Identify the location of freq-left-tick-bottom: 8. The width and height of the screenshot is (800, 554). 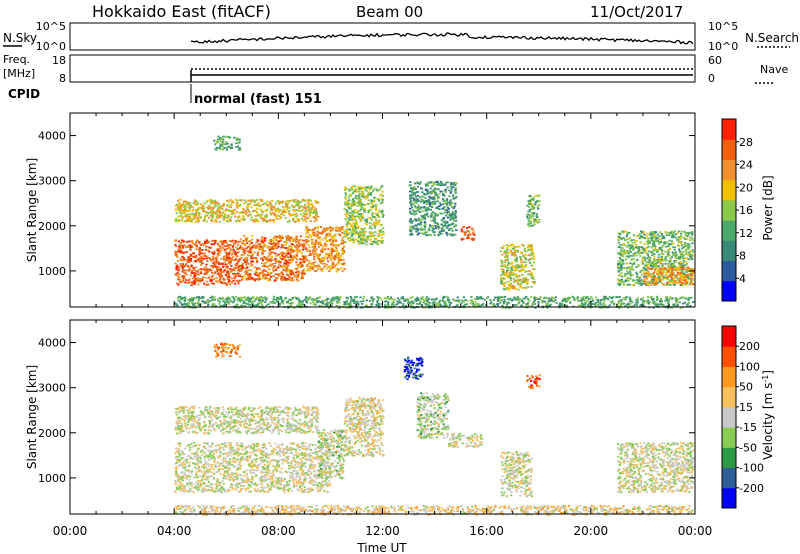
(62, 78).